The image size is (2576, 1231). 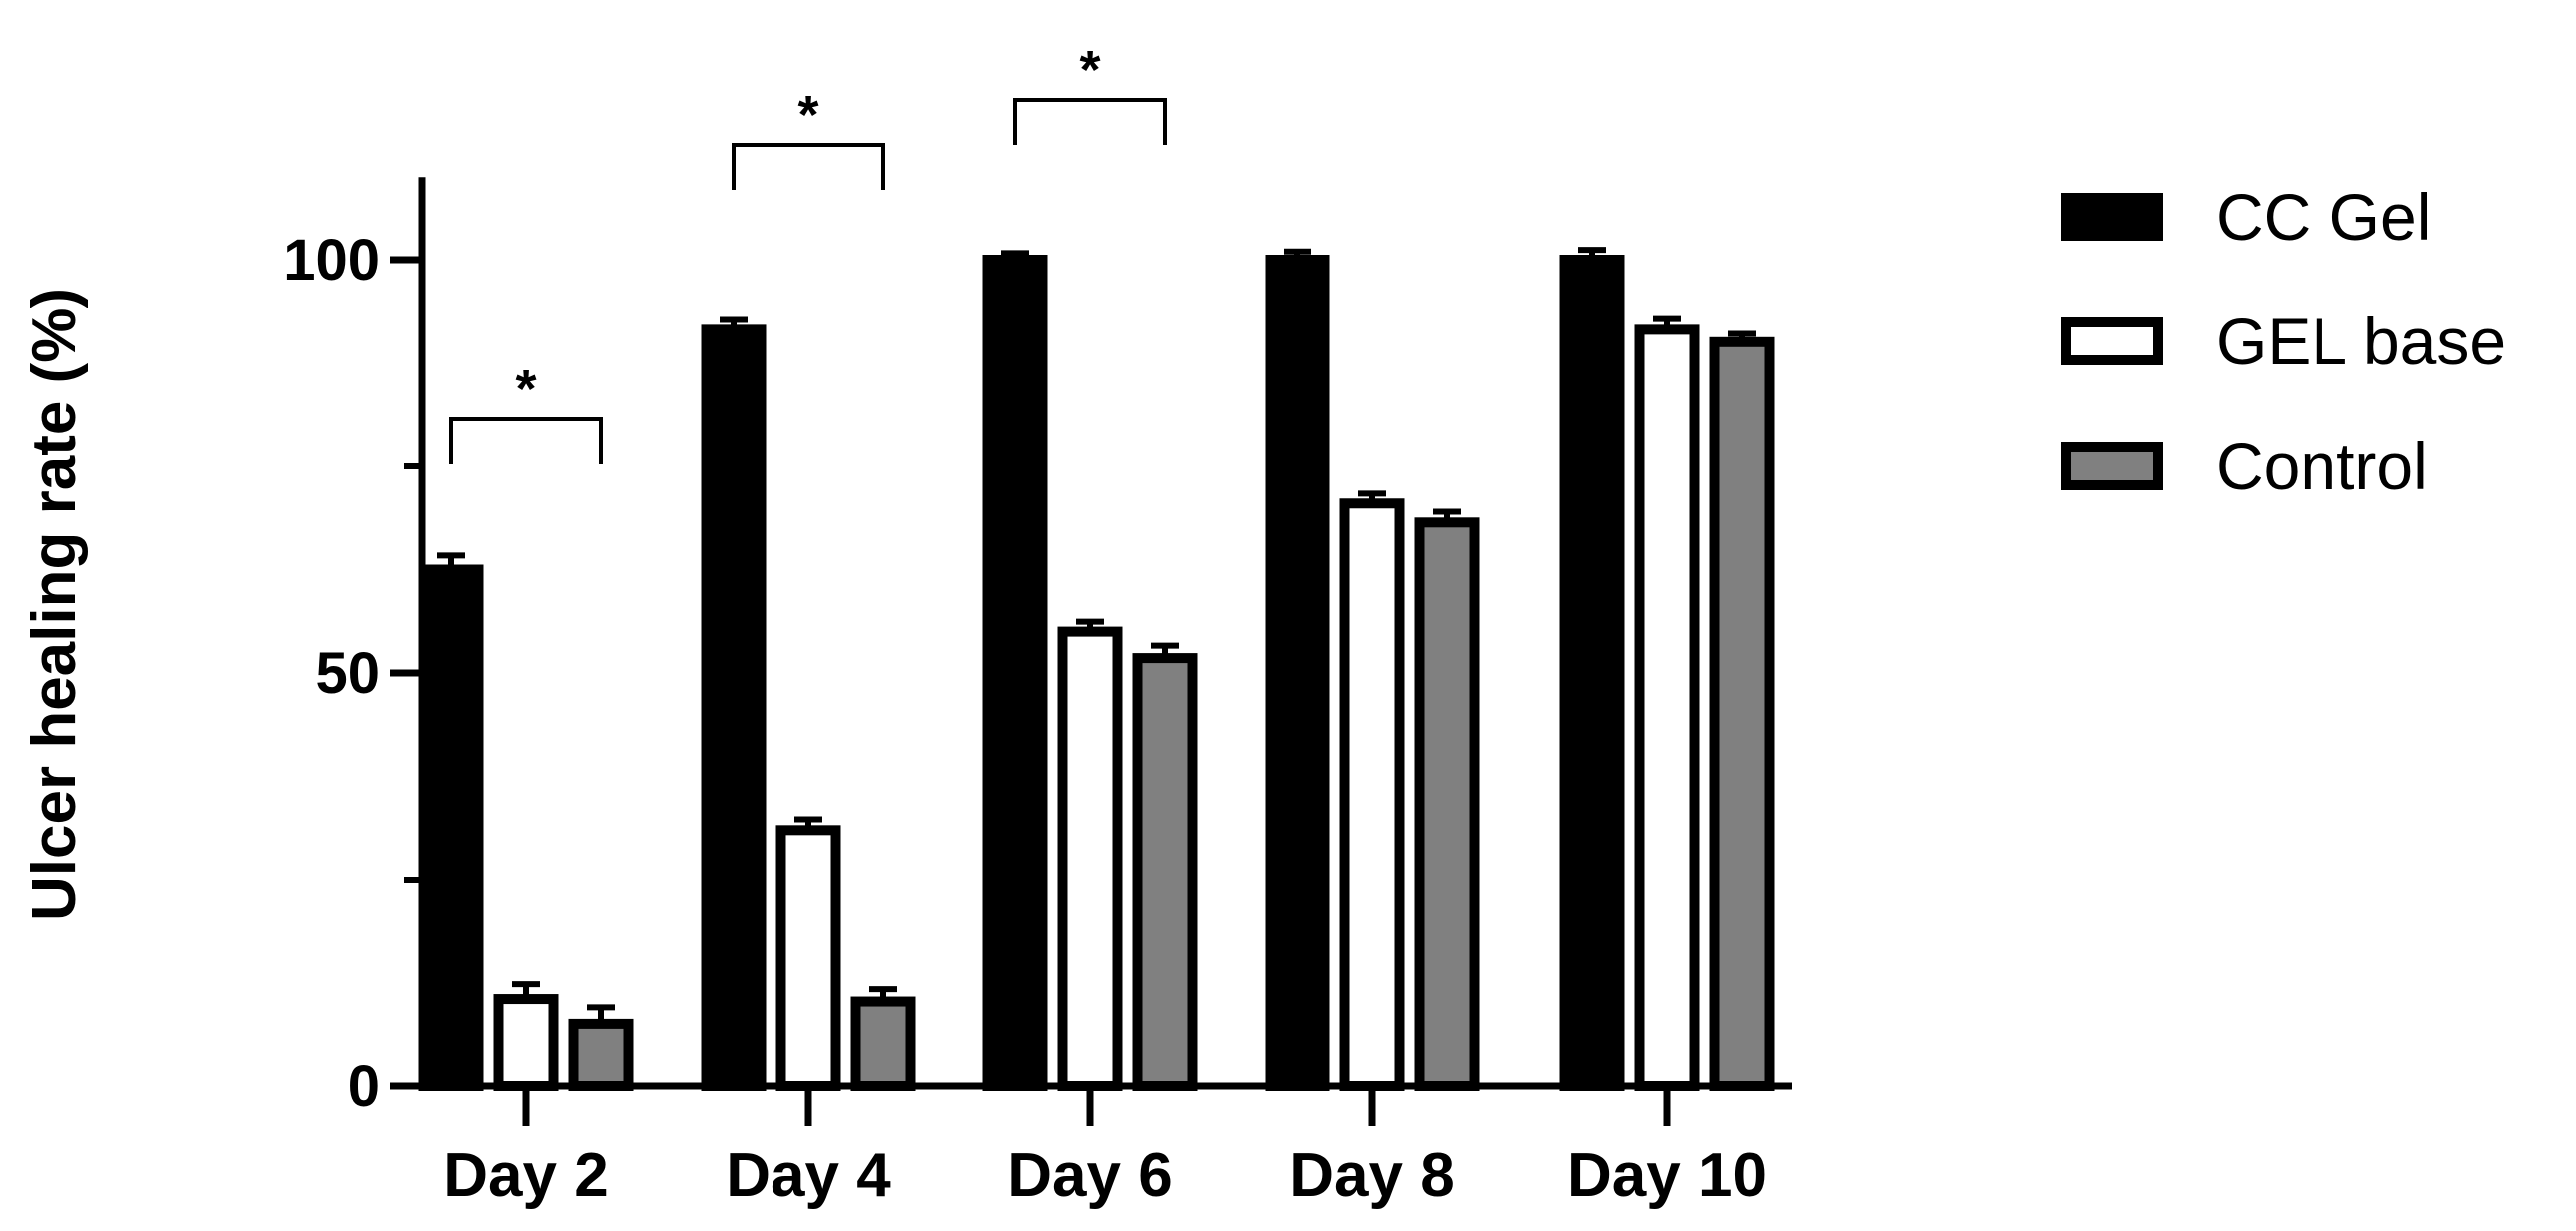 What do you see at coordinates (2322, 466) in the screenshot?
I see `legend-label: Control` at bounding box center [2322, 466].